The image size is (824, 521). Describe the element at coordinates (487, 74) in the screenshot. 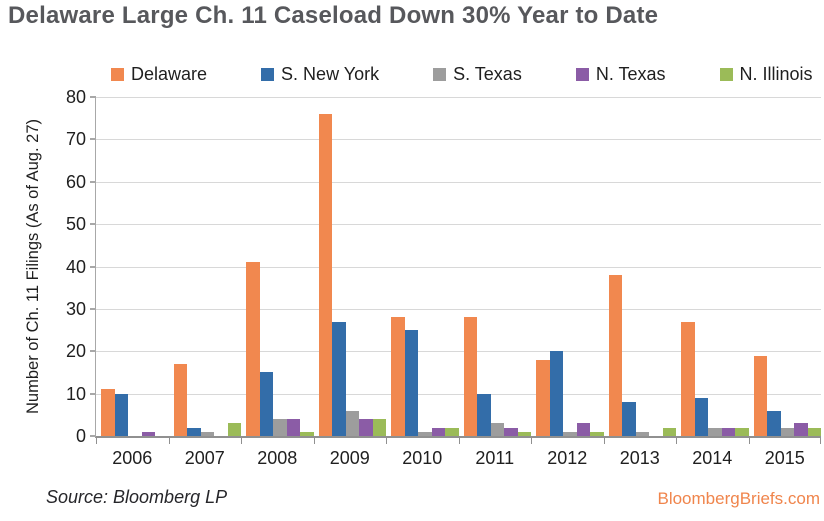

I see `legend-label: S. Texas` at that location.